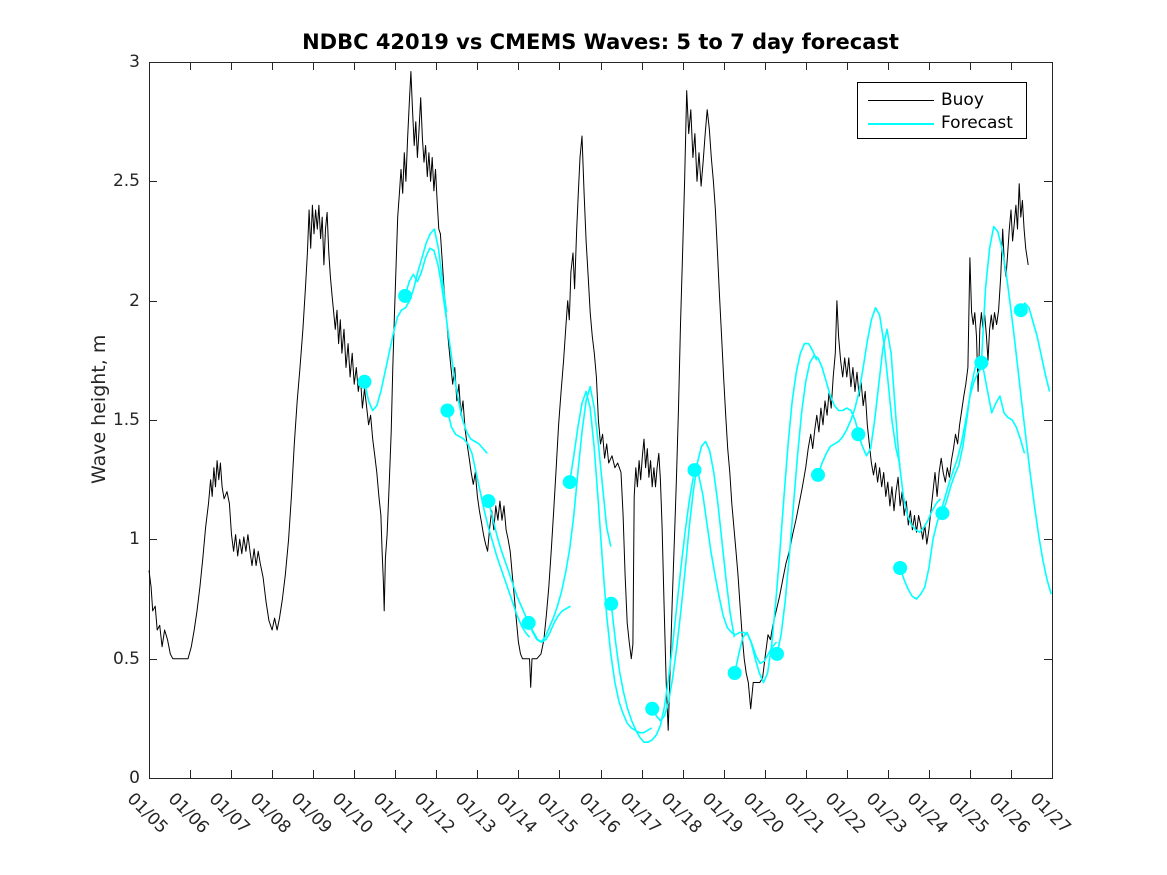  What do you see at coordinates (134, 62) in the screenshot?
I see `y-tick-label: 3` at bounding box center [134, 62].